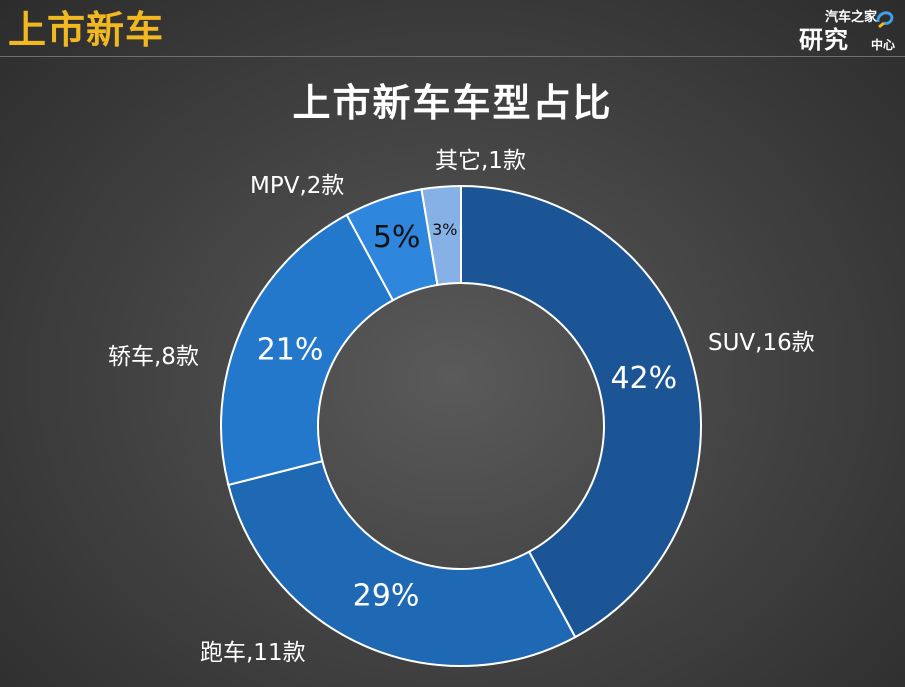 Image resolution: width=905 pixels, height=687 pixels. What do you see at coordinates (402, 563) in the screenshot?
I see `donut-slice-跑车` at bounding box center [402, 563].